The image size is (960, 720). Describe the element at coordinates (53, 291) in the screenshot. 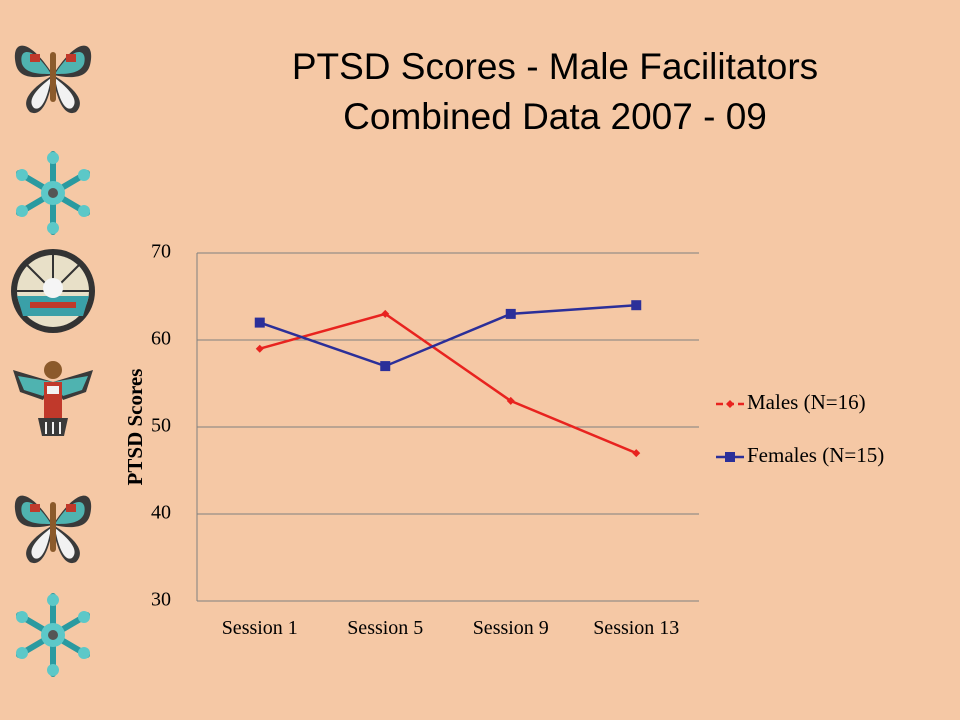

I see `sun-face-icon` at that location.